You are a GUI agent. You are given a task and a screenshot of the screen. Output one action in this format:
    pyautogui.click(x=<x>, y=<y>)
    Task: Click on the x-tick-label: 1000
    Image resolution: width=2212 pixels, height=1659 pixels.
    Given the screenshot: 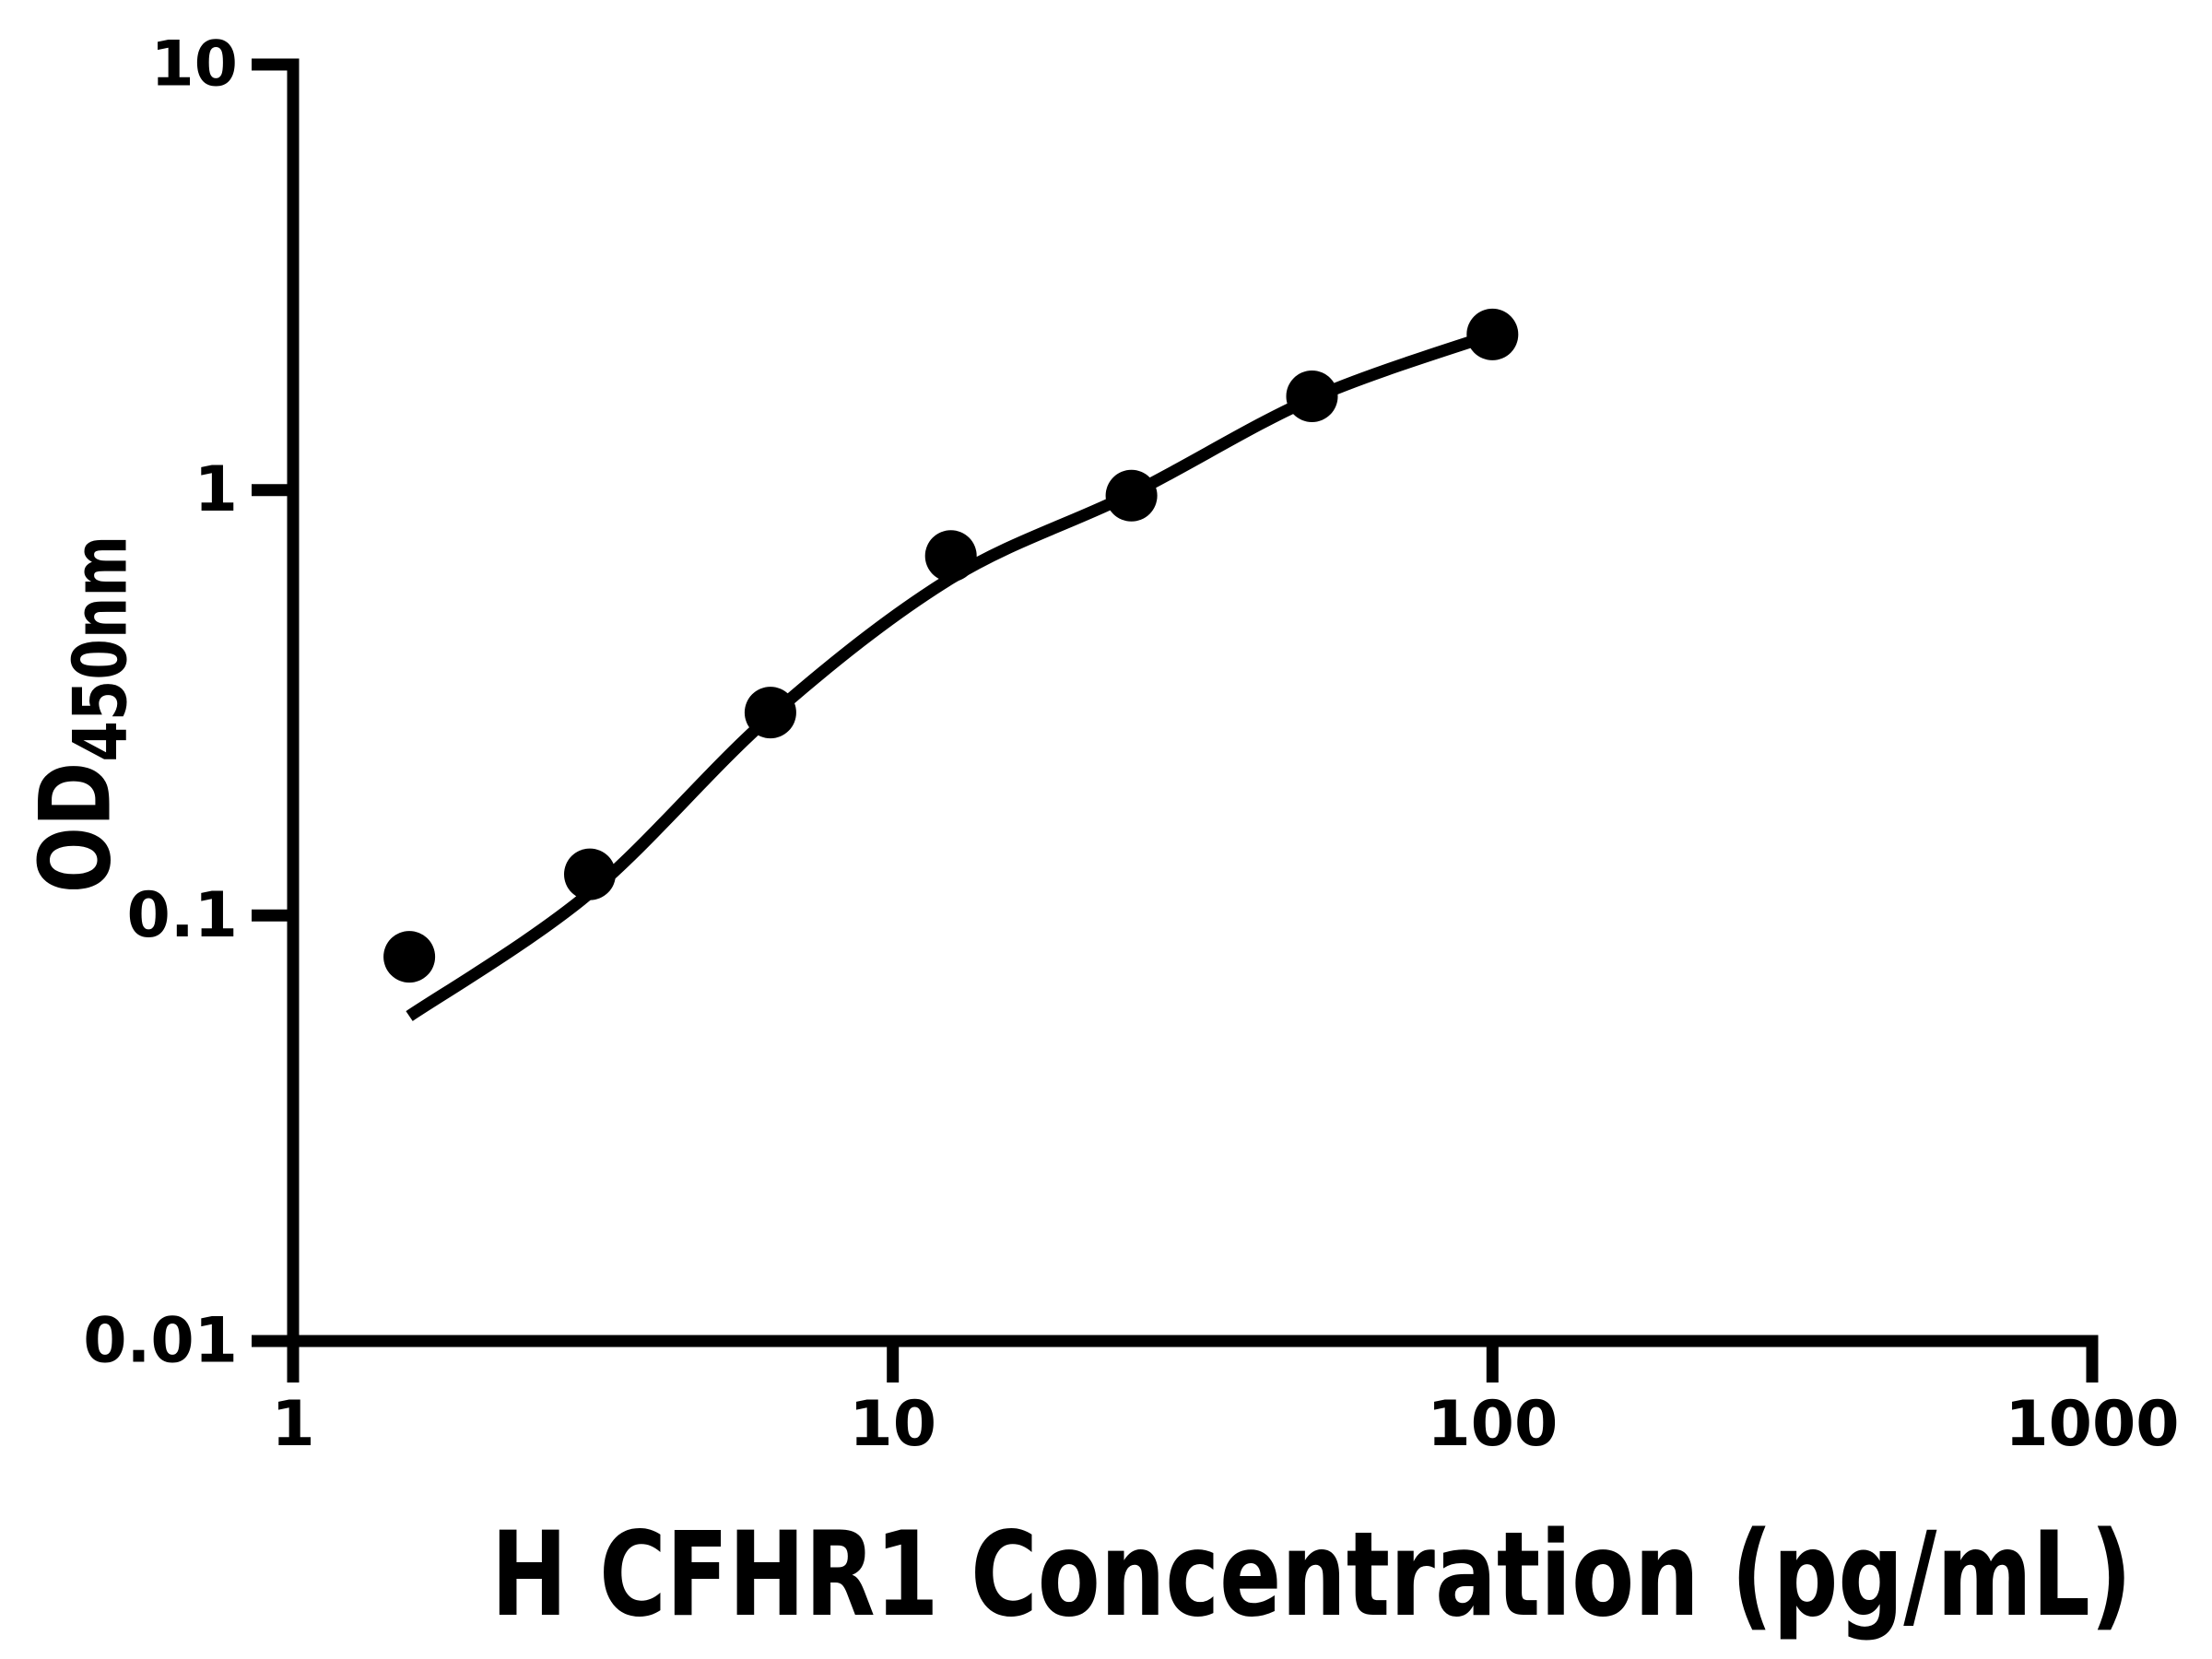 What is the action you would take?
    pyautogui.click(x=2092, y=1424)
    